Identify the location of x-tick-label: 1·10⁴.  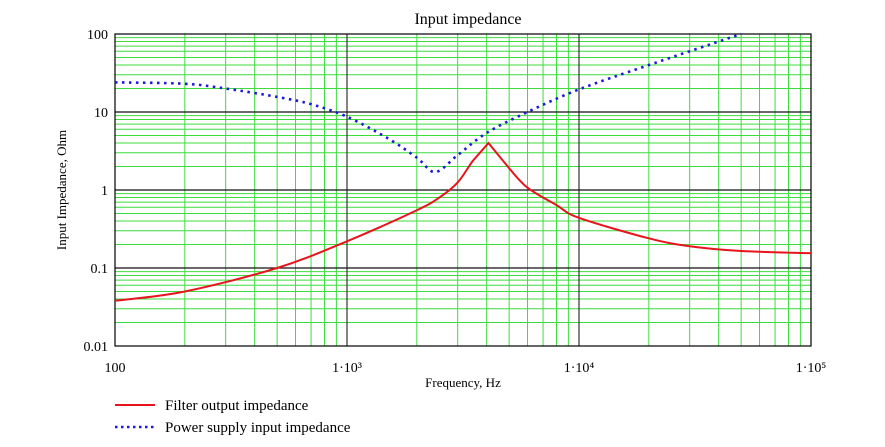
(579, 368).